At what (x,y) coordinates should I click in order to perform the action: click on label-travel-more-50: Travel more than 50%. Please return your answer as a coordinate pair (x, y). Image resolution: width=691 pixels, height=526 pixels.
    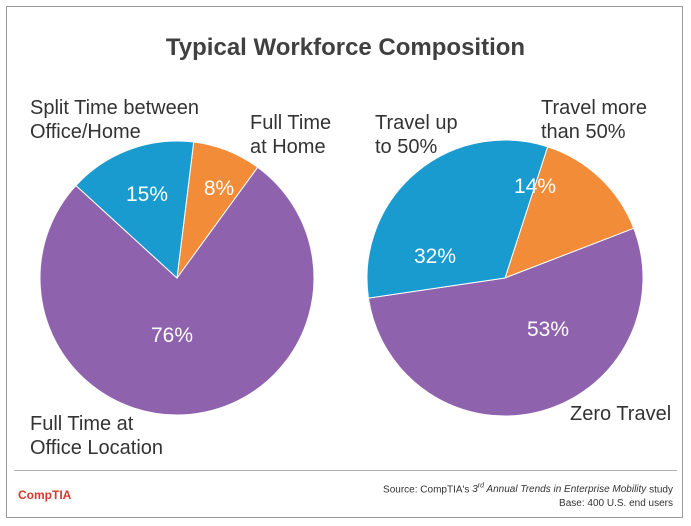
    Looking at the image, I should click on (594, 120).